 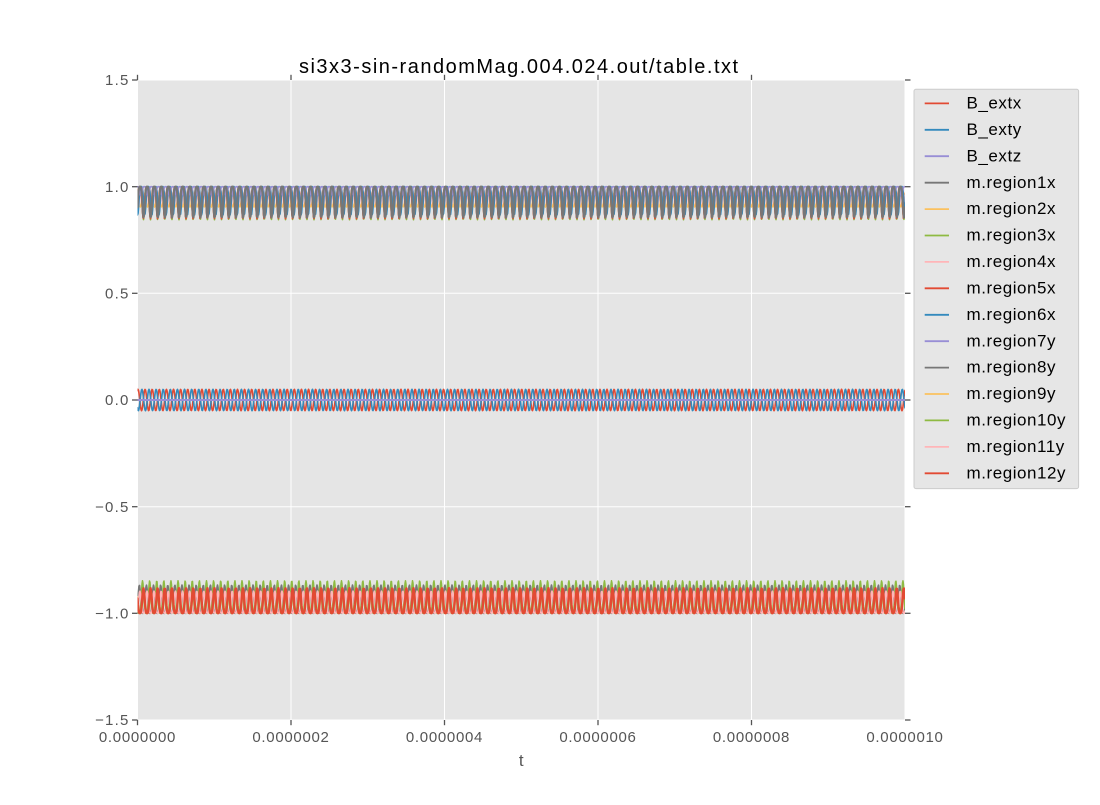 I want to click on svg-text: 0.5, so click(x=117, y=294).